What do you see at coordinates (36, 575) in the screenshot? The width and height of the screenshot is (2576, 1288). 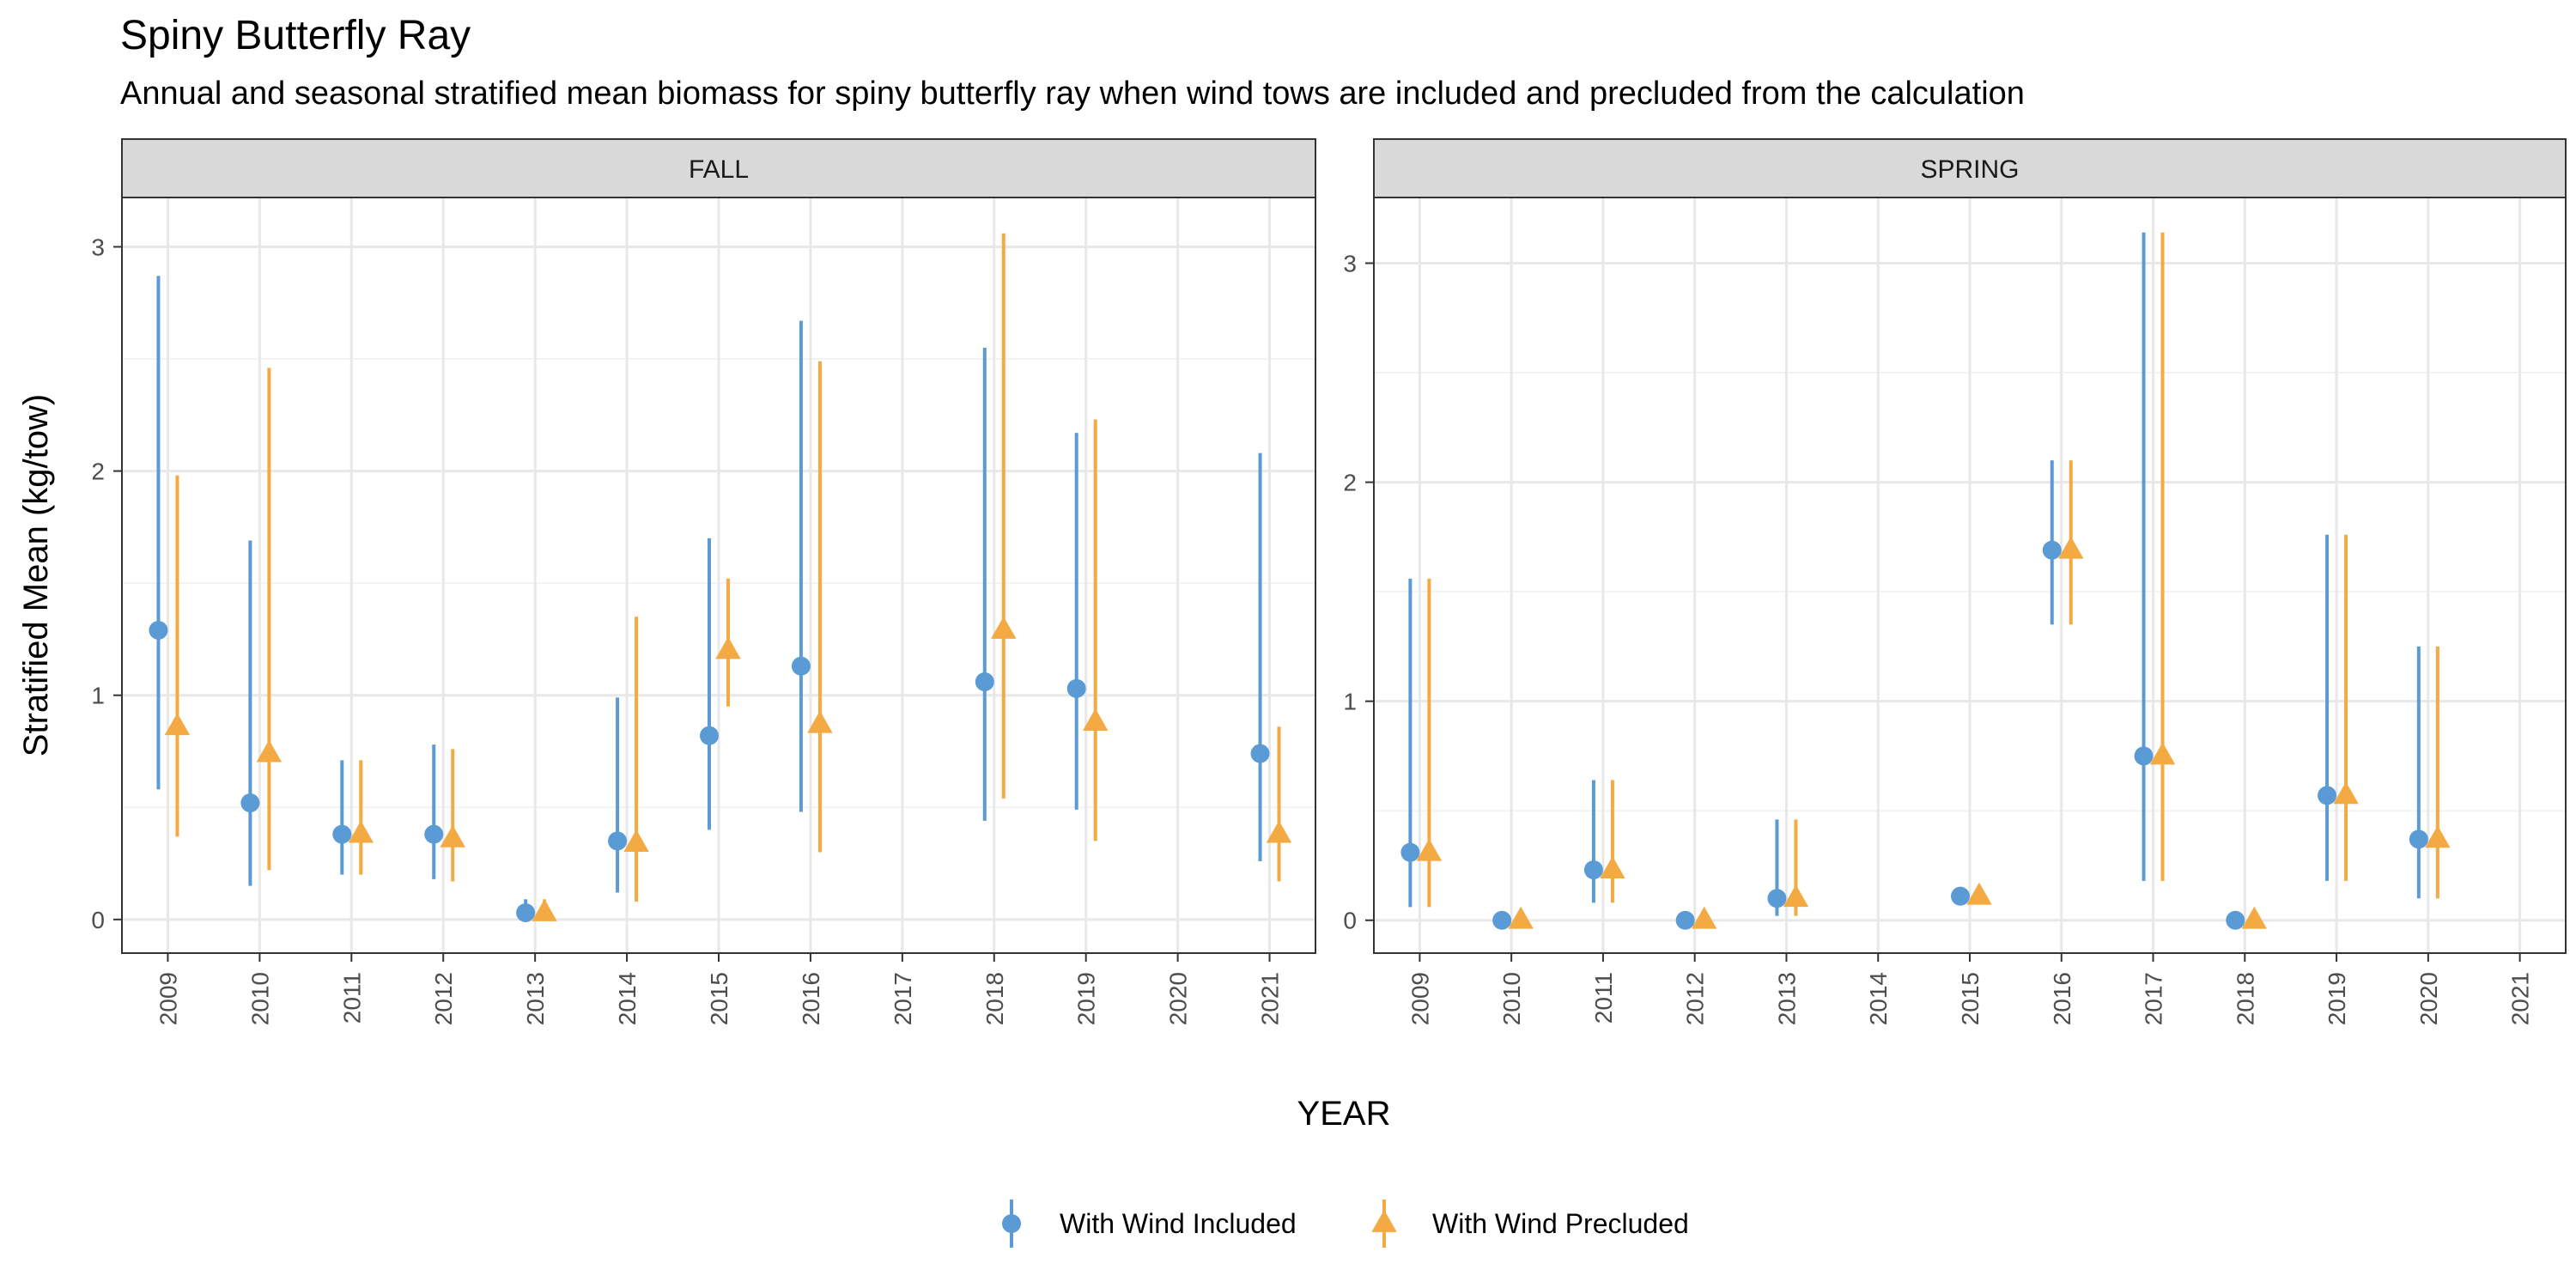 I see `y-axis-title: Stratified Mean (kg/tow)` at bounding box center [36, 575].